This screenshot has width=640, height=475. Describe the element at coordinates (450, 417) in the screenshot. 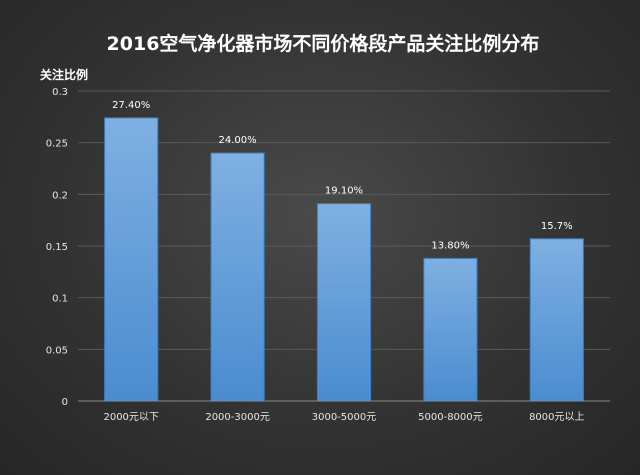

I see `x-tick-label: 5000-8000元` at that location.